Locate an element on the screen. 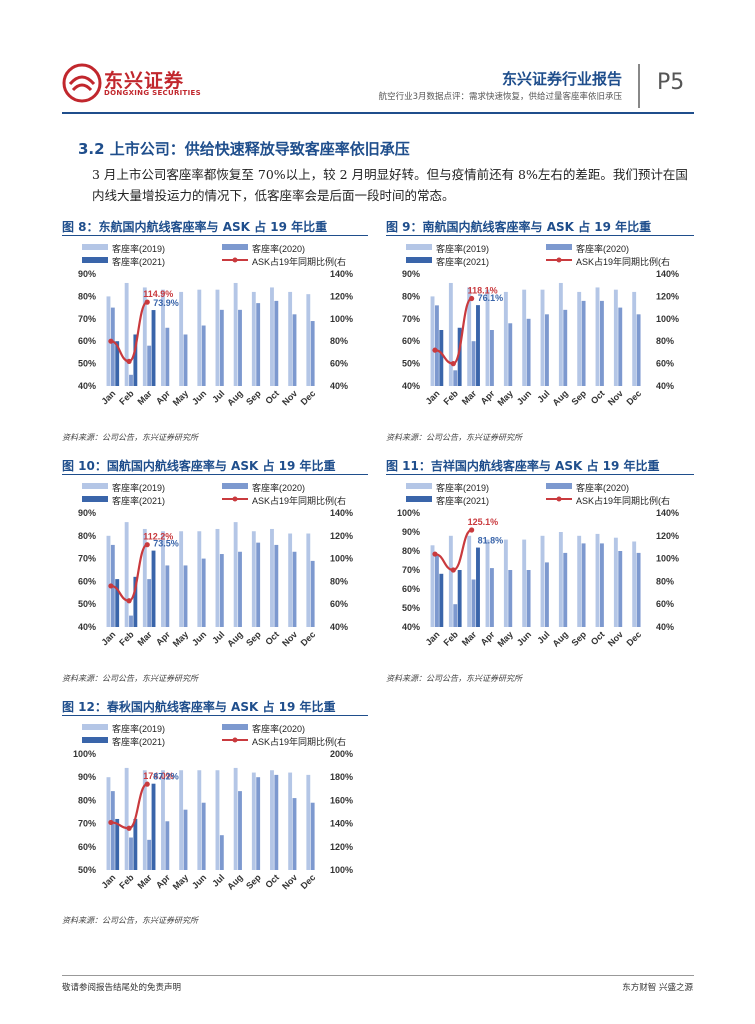 This screenshot has width=755, height=1024. figure-12-rule is located at coordinates (215, 715).